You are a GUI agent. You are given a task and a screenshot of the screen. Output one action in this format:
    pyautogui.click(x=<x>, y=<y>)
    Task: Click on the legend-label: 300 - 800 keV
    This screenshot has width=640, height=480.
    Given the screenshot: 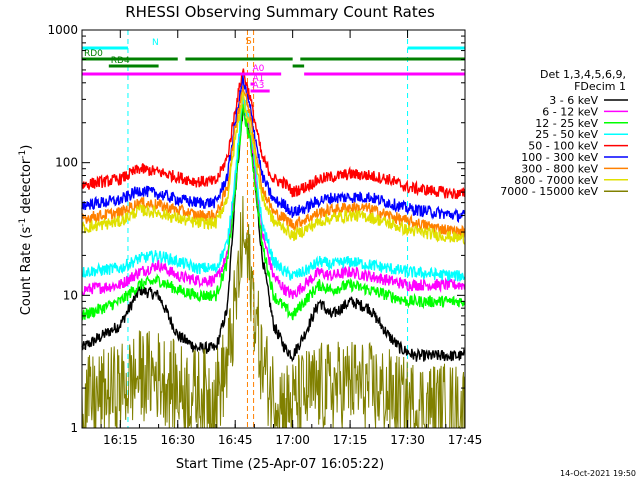 What is the action you would take?
    pyautogui.click(x=559, y=168)
    